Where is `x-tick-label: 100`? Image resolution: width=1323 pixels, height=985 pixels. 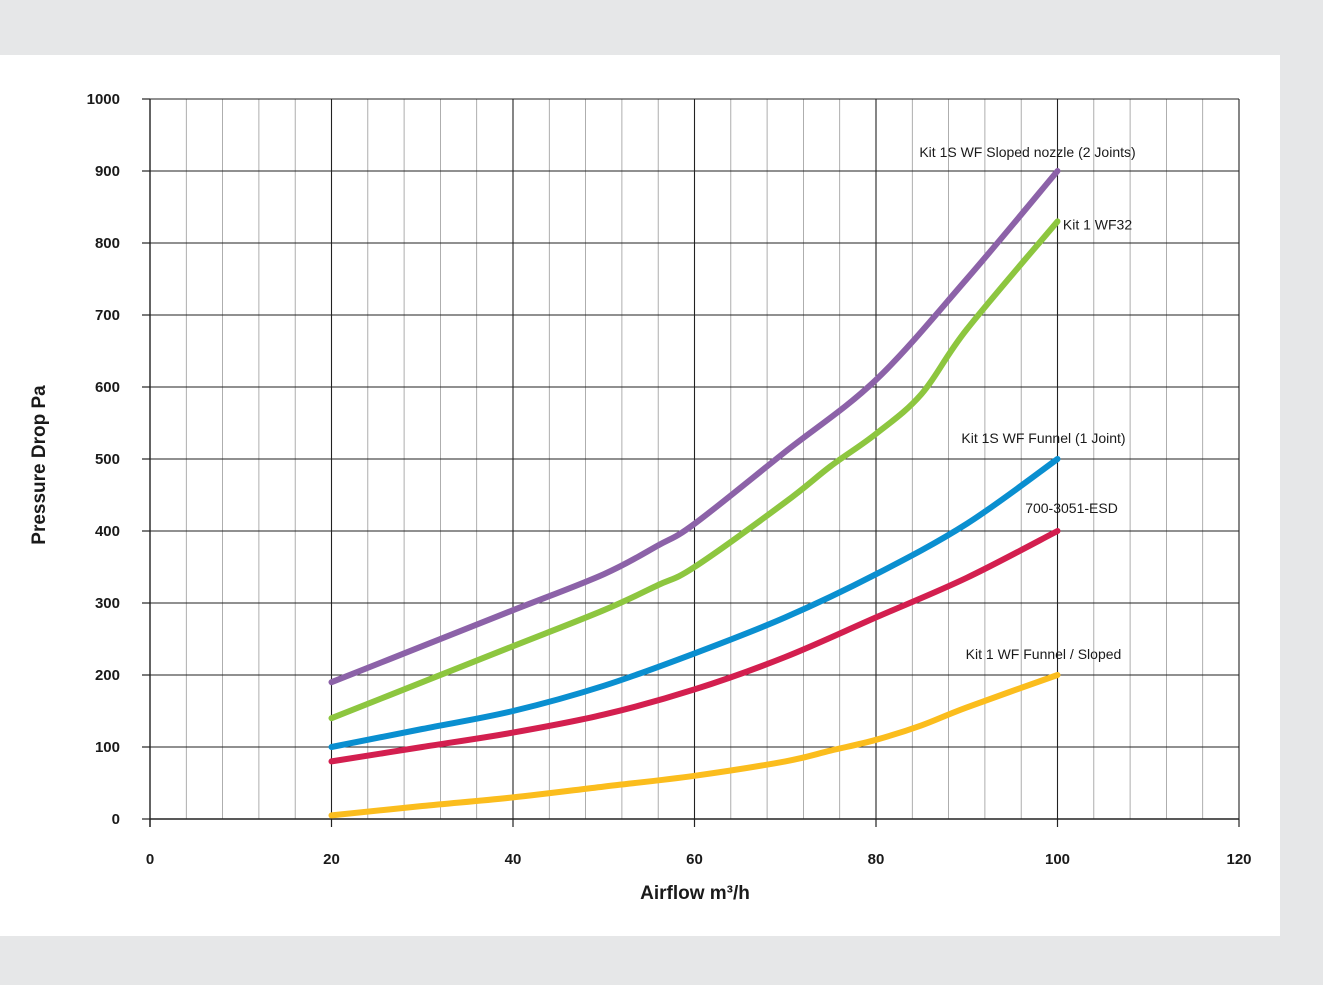 x-tick-label: 100 is located at coordinates (1057, 859).